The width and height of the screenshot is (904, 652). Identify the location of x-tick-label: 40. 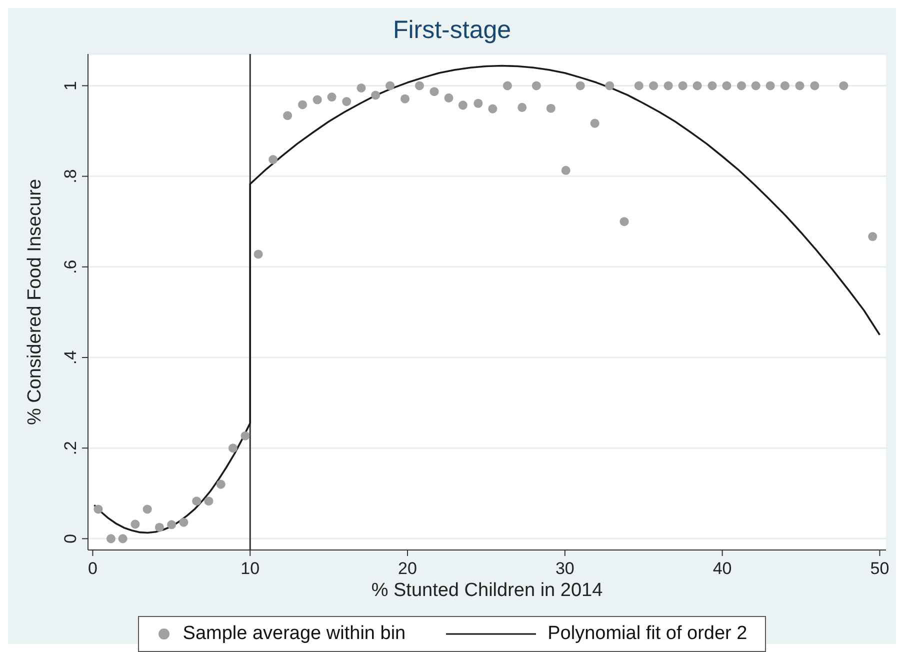
(722, 568).